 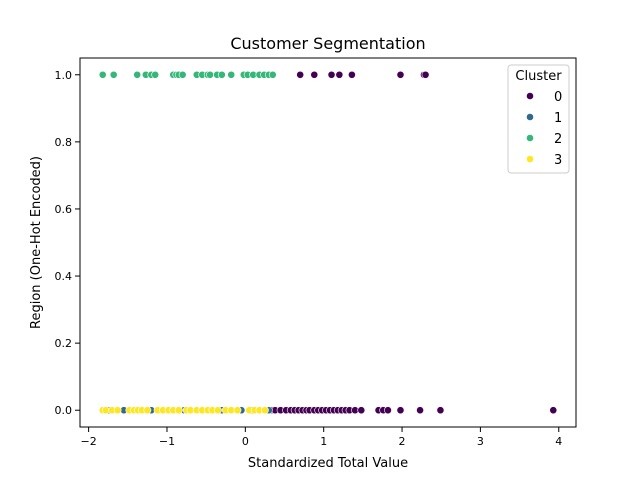 What do you see at coordinates (64, 75) in the screenshot?
I see `y-tick-label: 1.0` at bounding box center [64, 75].